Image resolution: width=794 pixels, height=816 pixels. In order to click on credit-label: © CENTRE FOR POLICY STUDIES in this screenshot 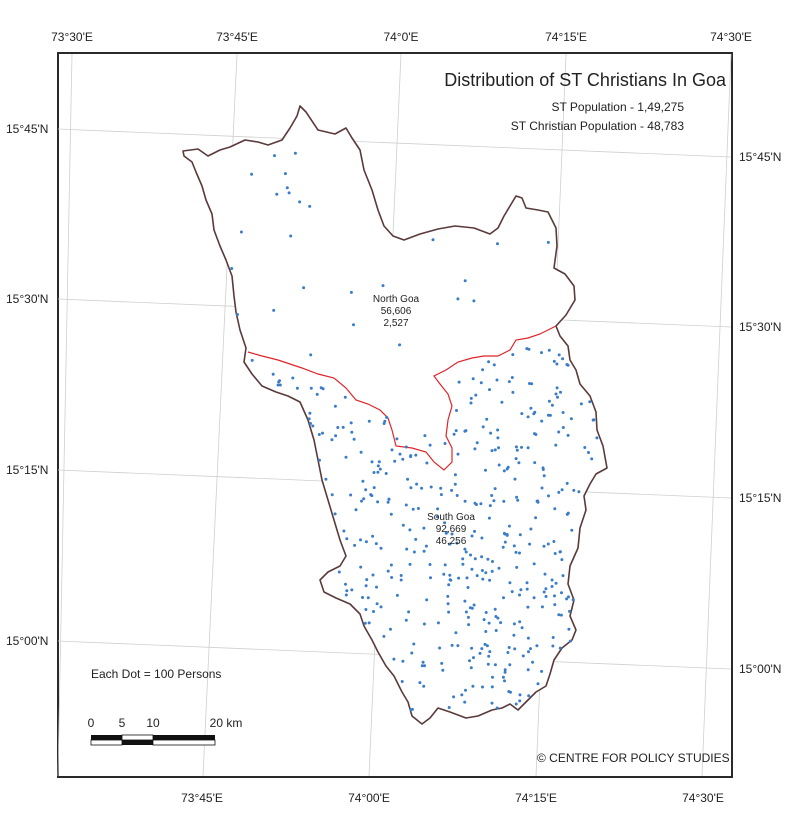, I will do `click(633, 758)`.